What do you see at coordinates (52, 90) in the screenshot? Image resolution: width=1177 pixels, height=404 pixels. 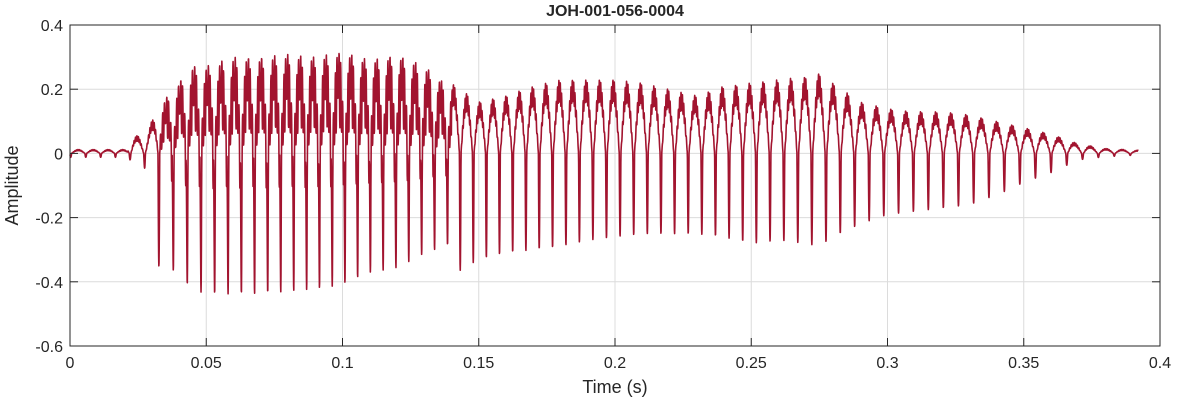 I see `y-tick-label: 0.2` at bounding box center [52, 90].